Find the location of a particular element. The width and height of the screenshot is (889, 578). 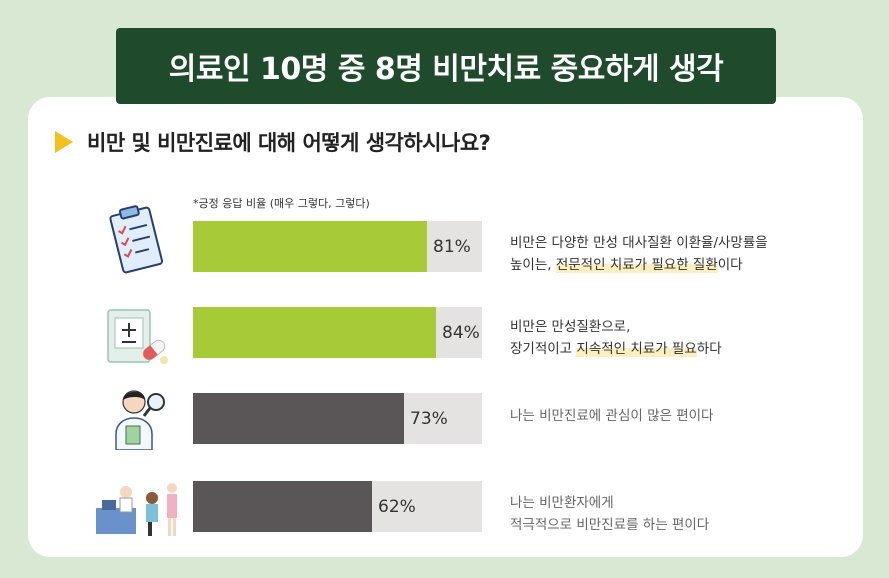

highlighted-phrase: 전문적인 치료가 필요한 질환 is located at coordinates (636, 265).